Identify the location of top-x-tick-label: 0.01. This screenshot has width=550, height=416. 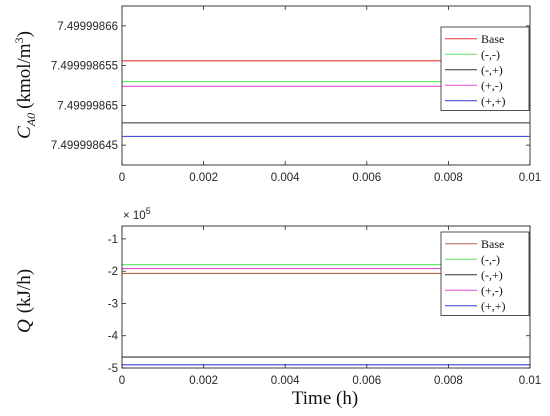
(530, 178).